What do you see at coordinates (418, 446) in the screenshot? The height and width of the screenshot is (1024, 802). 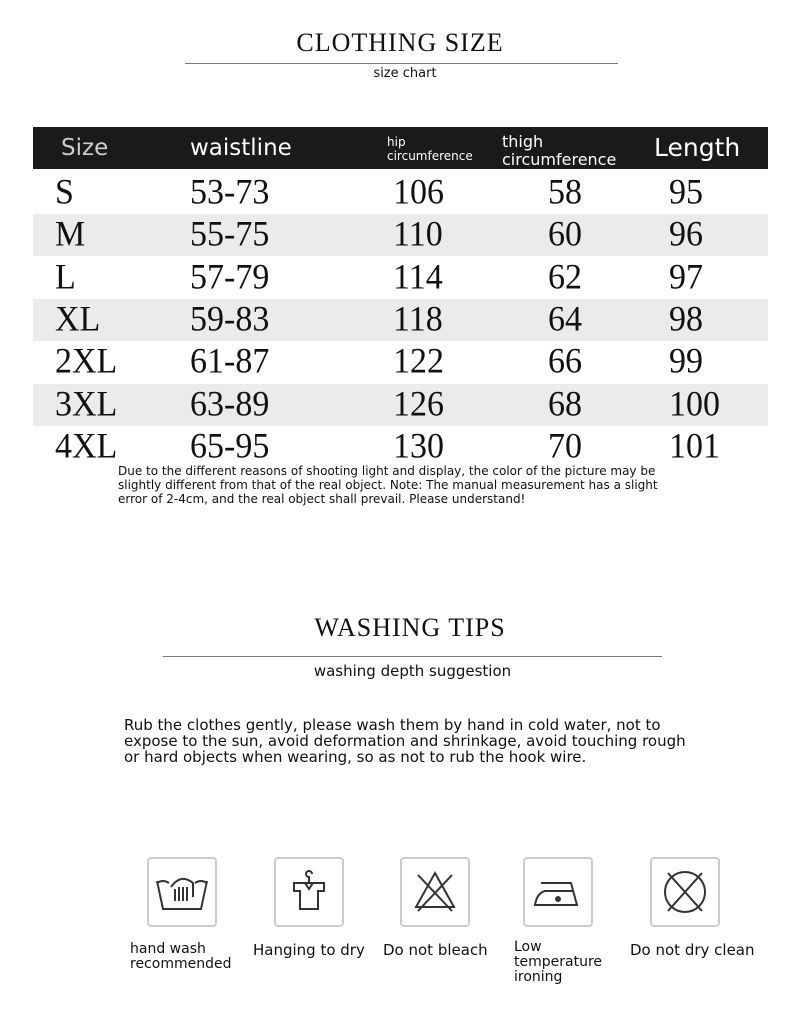 I see `cell-hip: 130` at bounding box center [418, 446].